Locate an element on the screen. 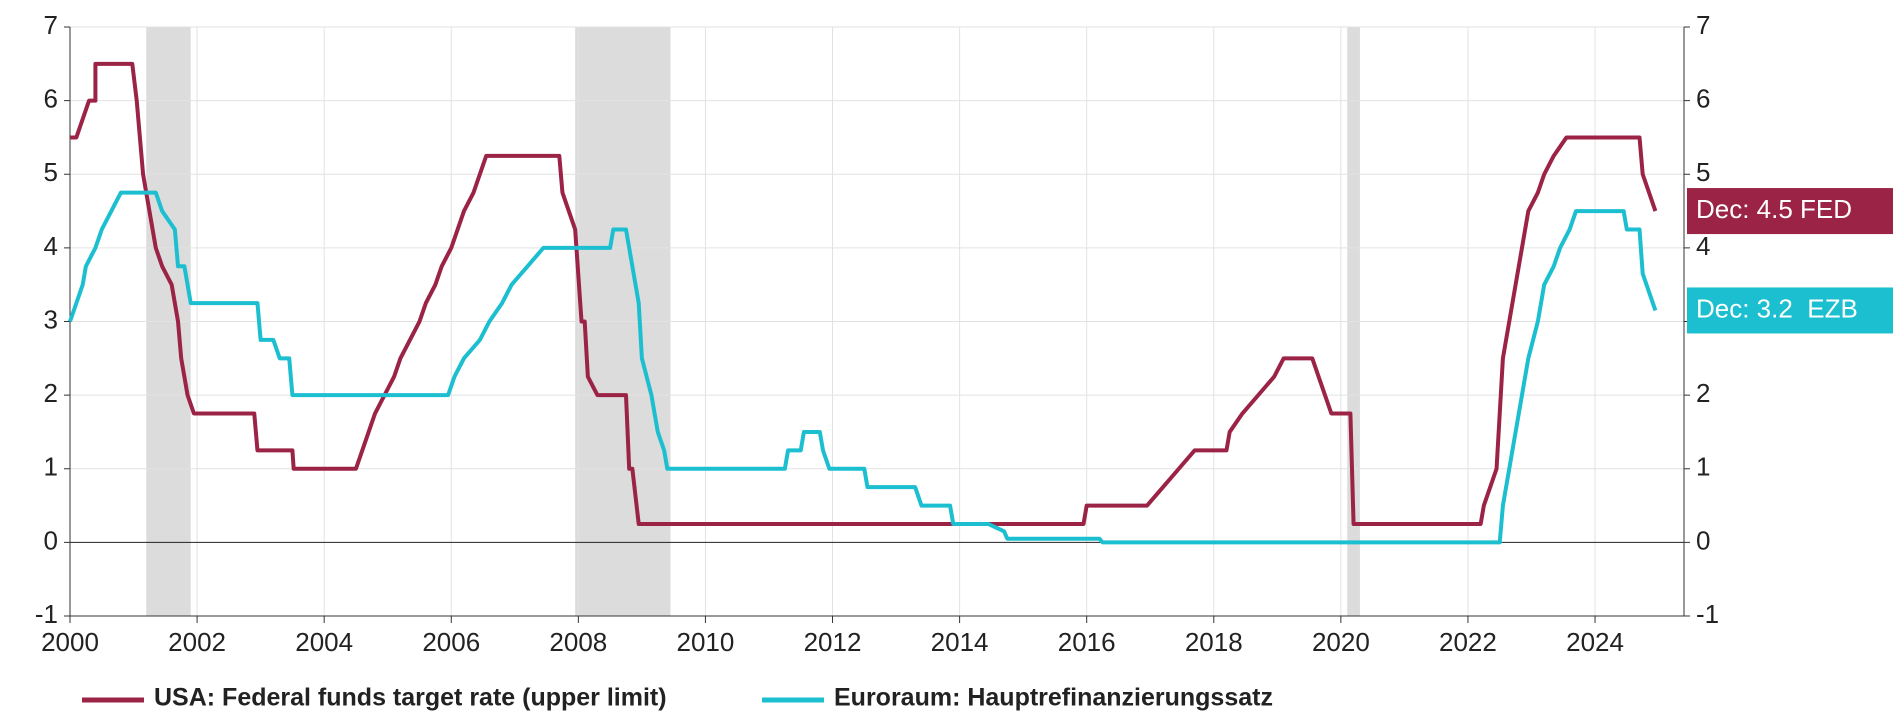  end-label: Dec: 4.5 FED is located at coordinates (1774, 209).